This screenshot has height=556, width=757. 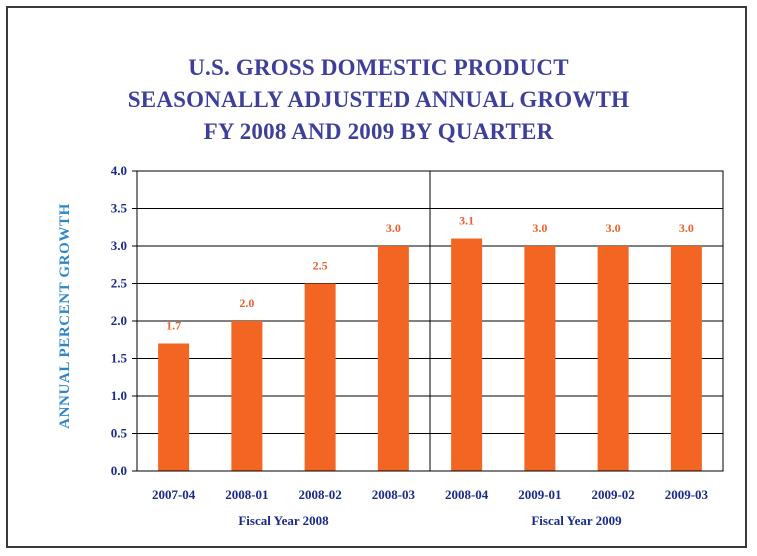 I want to click on chart-title-line-1: U.S. GROSS DOMESTIC PRODUCT, so click(x=378, y=67).